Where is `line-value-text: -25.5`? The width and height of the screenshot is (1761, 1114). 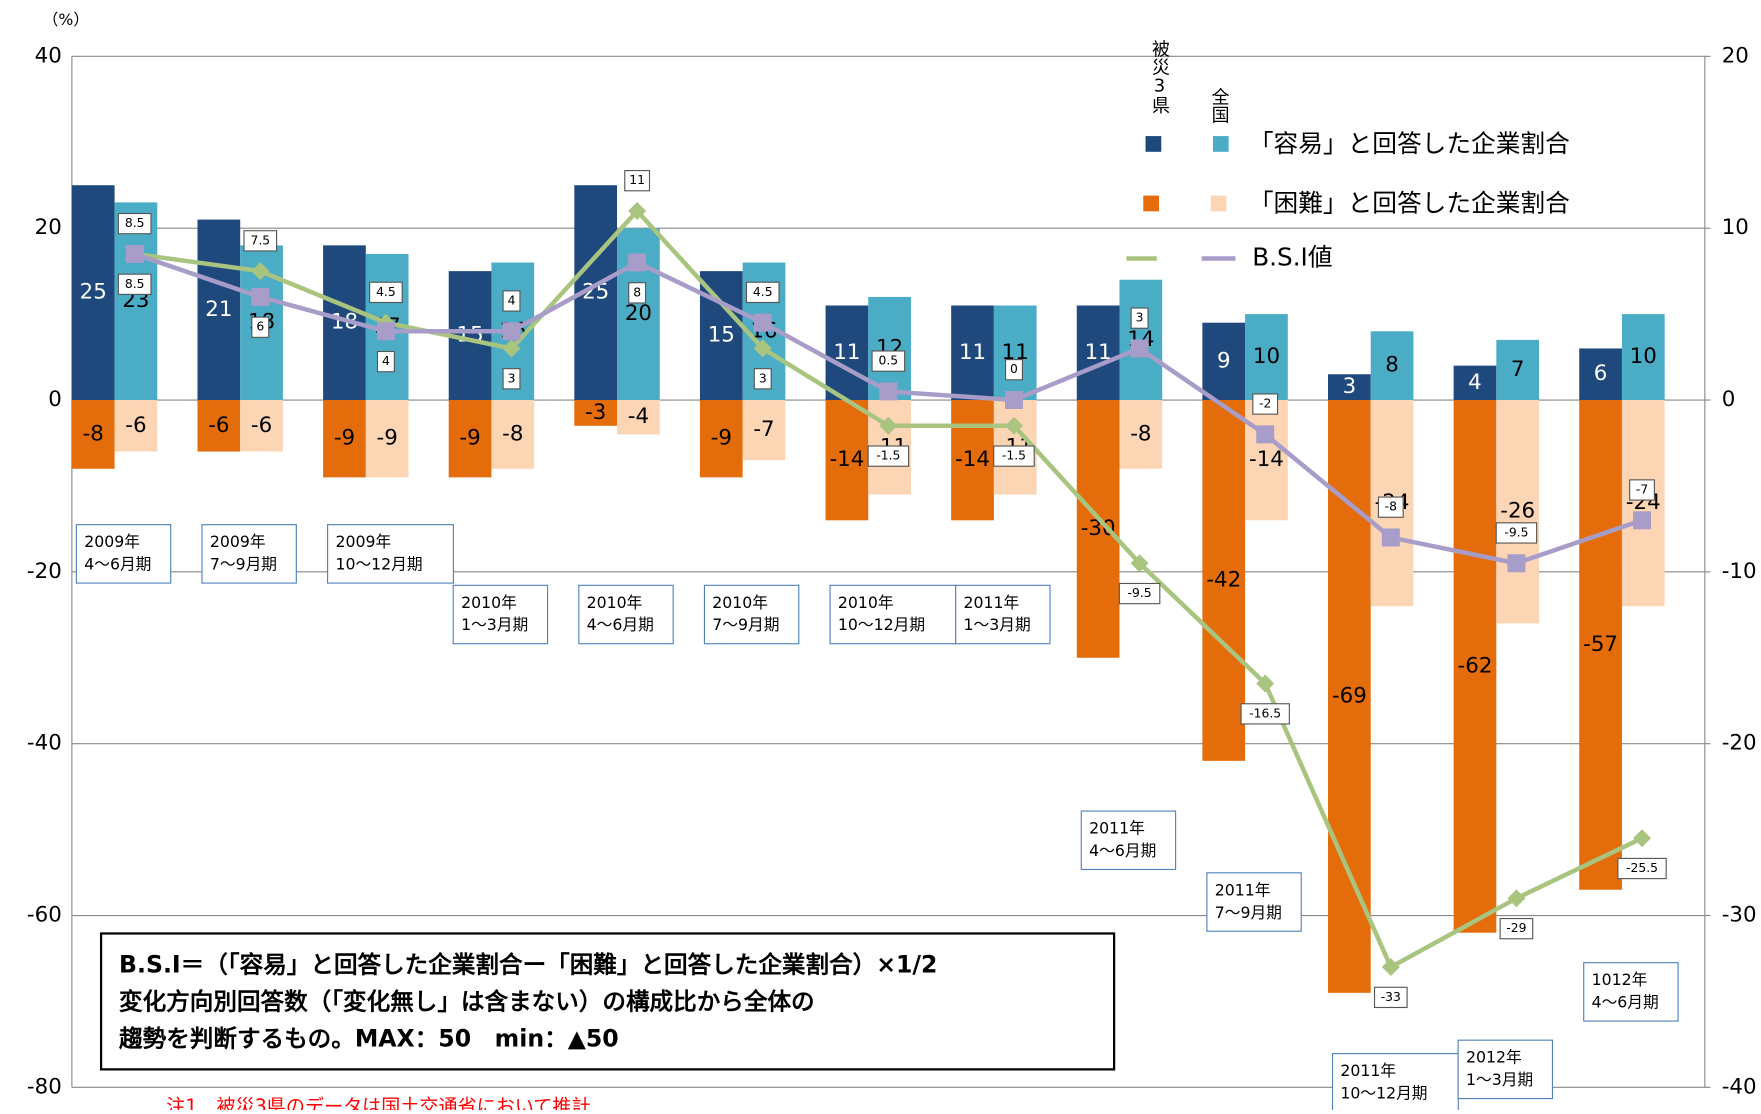 line-value-text: -25.5 is located at coordinates (1642, 868).